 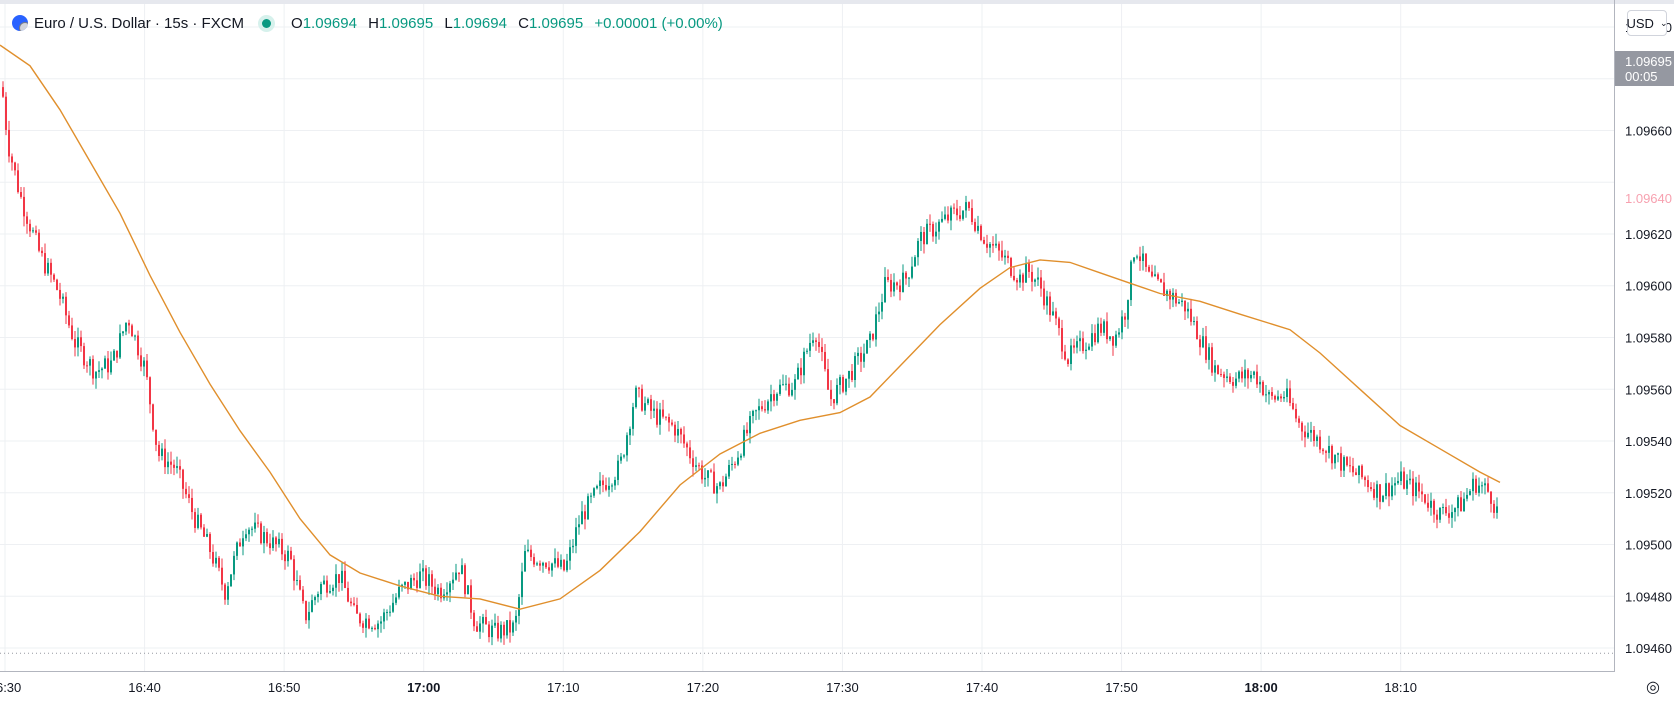 I want to click on last-price-text: 1.09695, so click(x=1648, y=61).